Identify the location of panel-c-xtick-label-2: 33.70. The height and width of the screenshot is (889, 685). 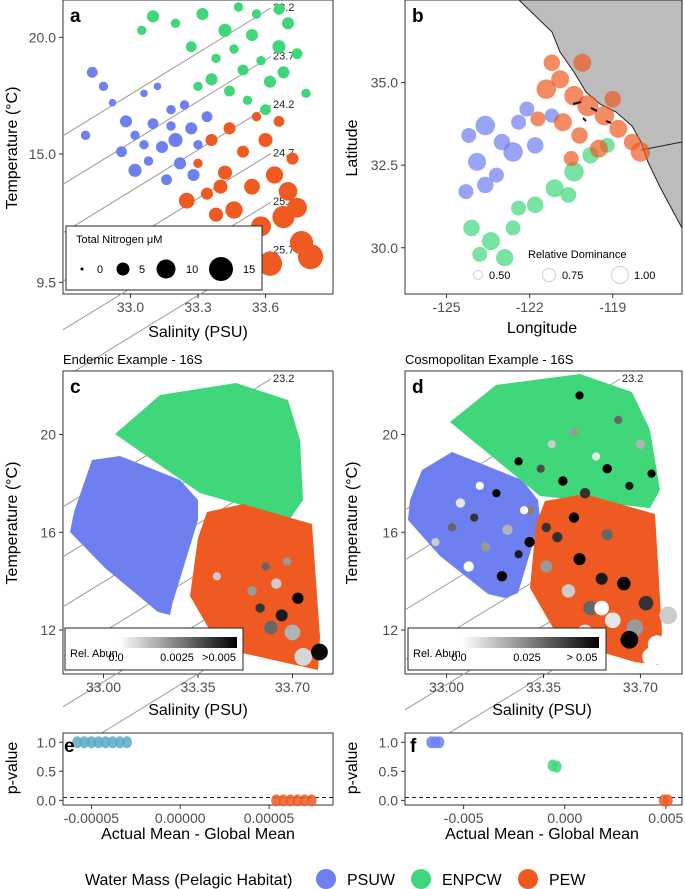
(292, 687).